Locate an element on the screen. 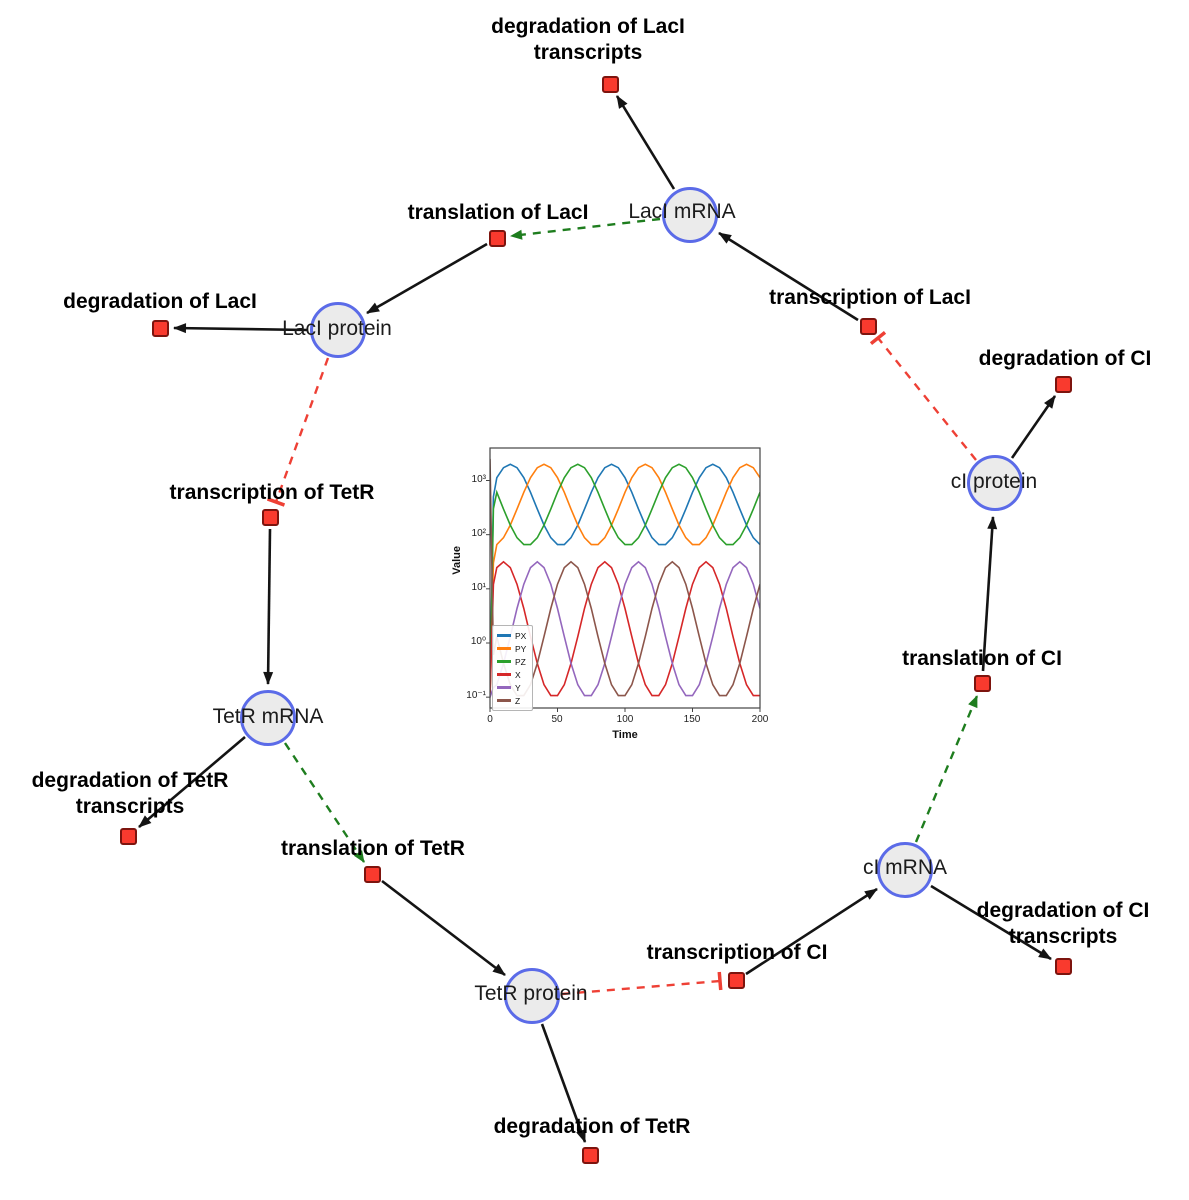  species-label: TetR mRNA is located at coordinates (268, 716).